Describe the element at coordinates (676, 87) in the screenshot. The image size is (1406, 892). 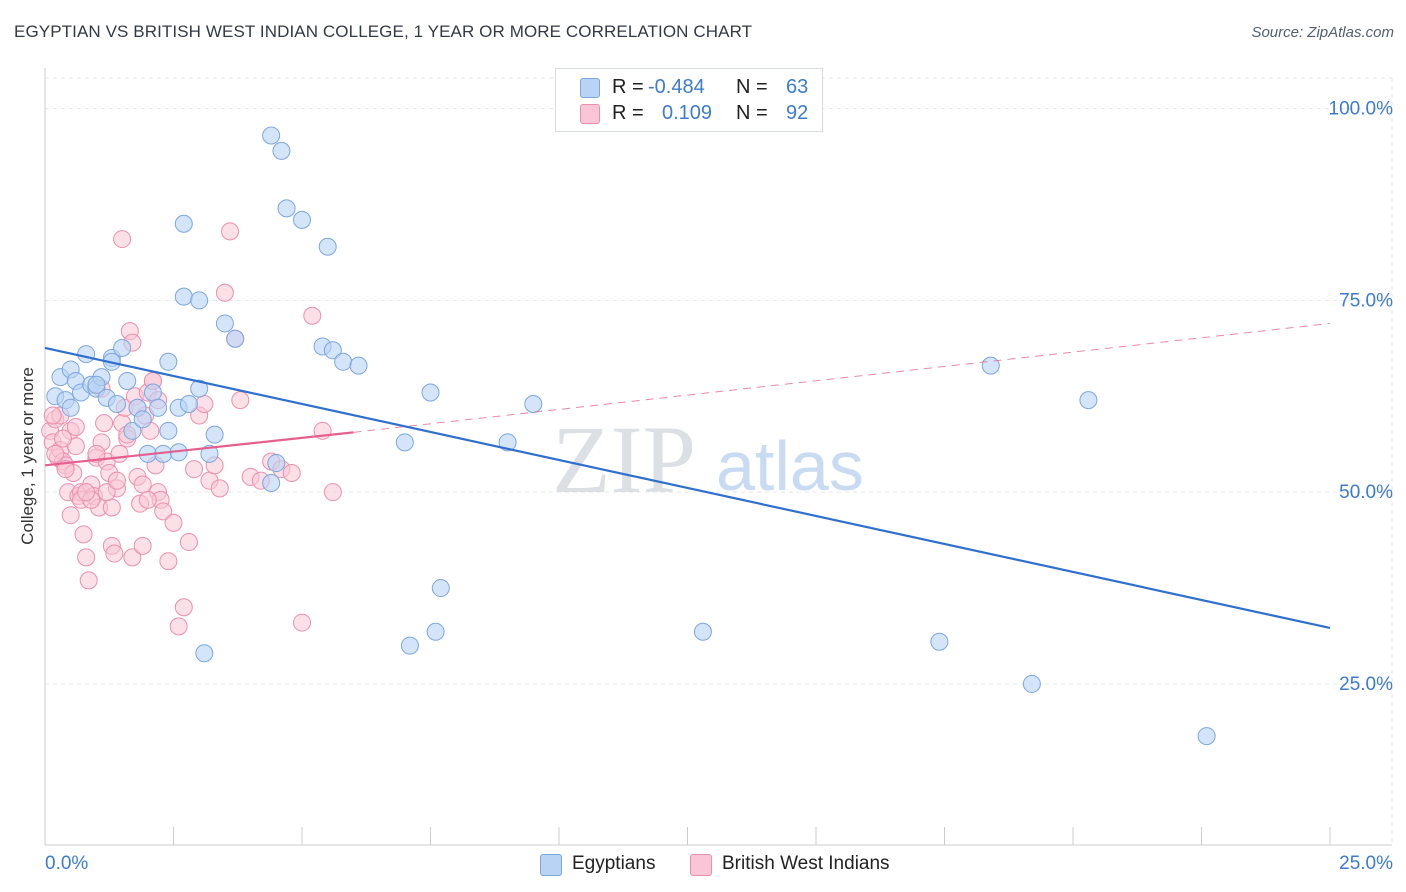
I see `r-value: -0.484` at that location.